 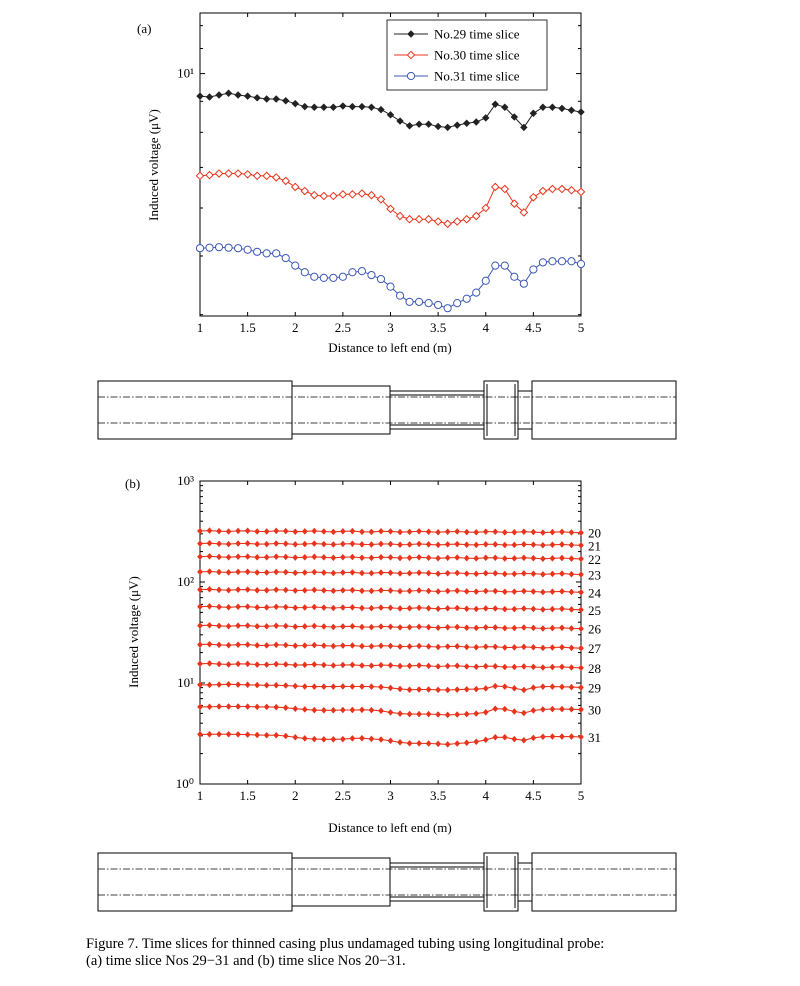 I want to click on series-label-b: 28, so click(x=594, y=668).